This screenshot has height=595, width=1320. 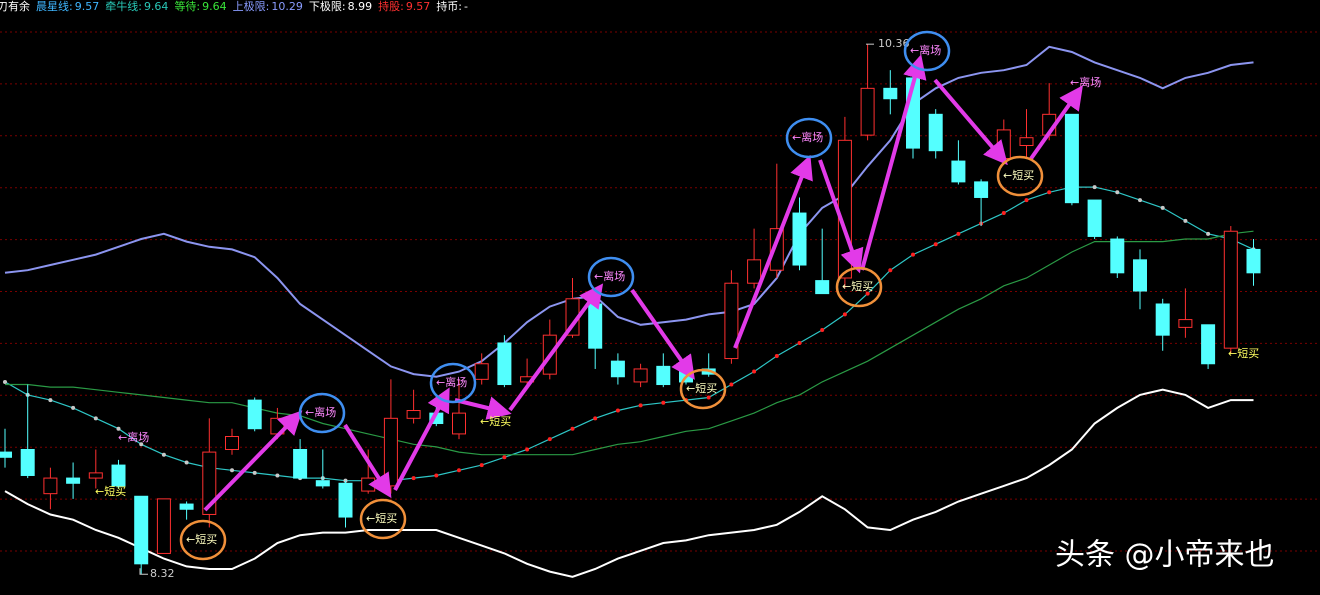 I want to click on indicator-value: 8.99, so click(x=360, y=6).